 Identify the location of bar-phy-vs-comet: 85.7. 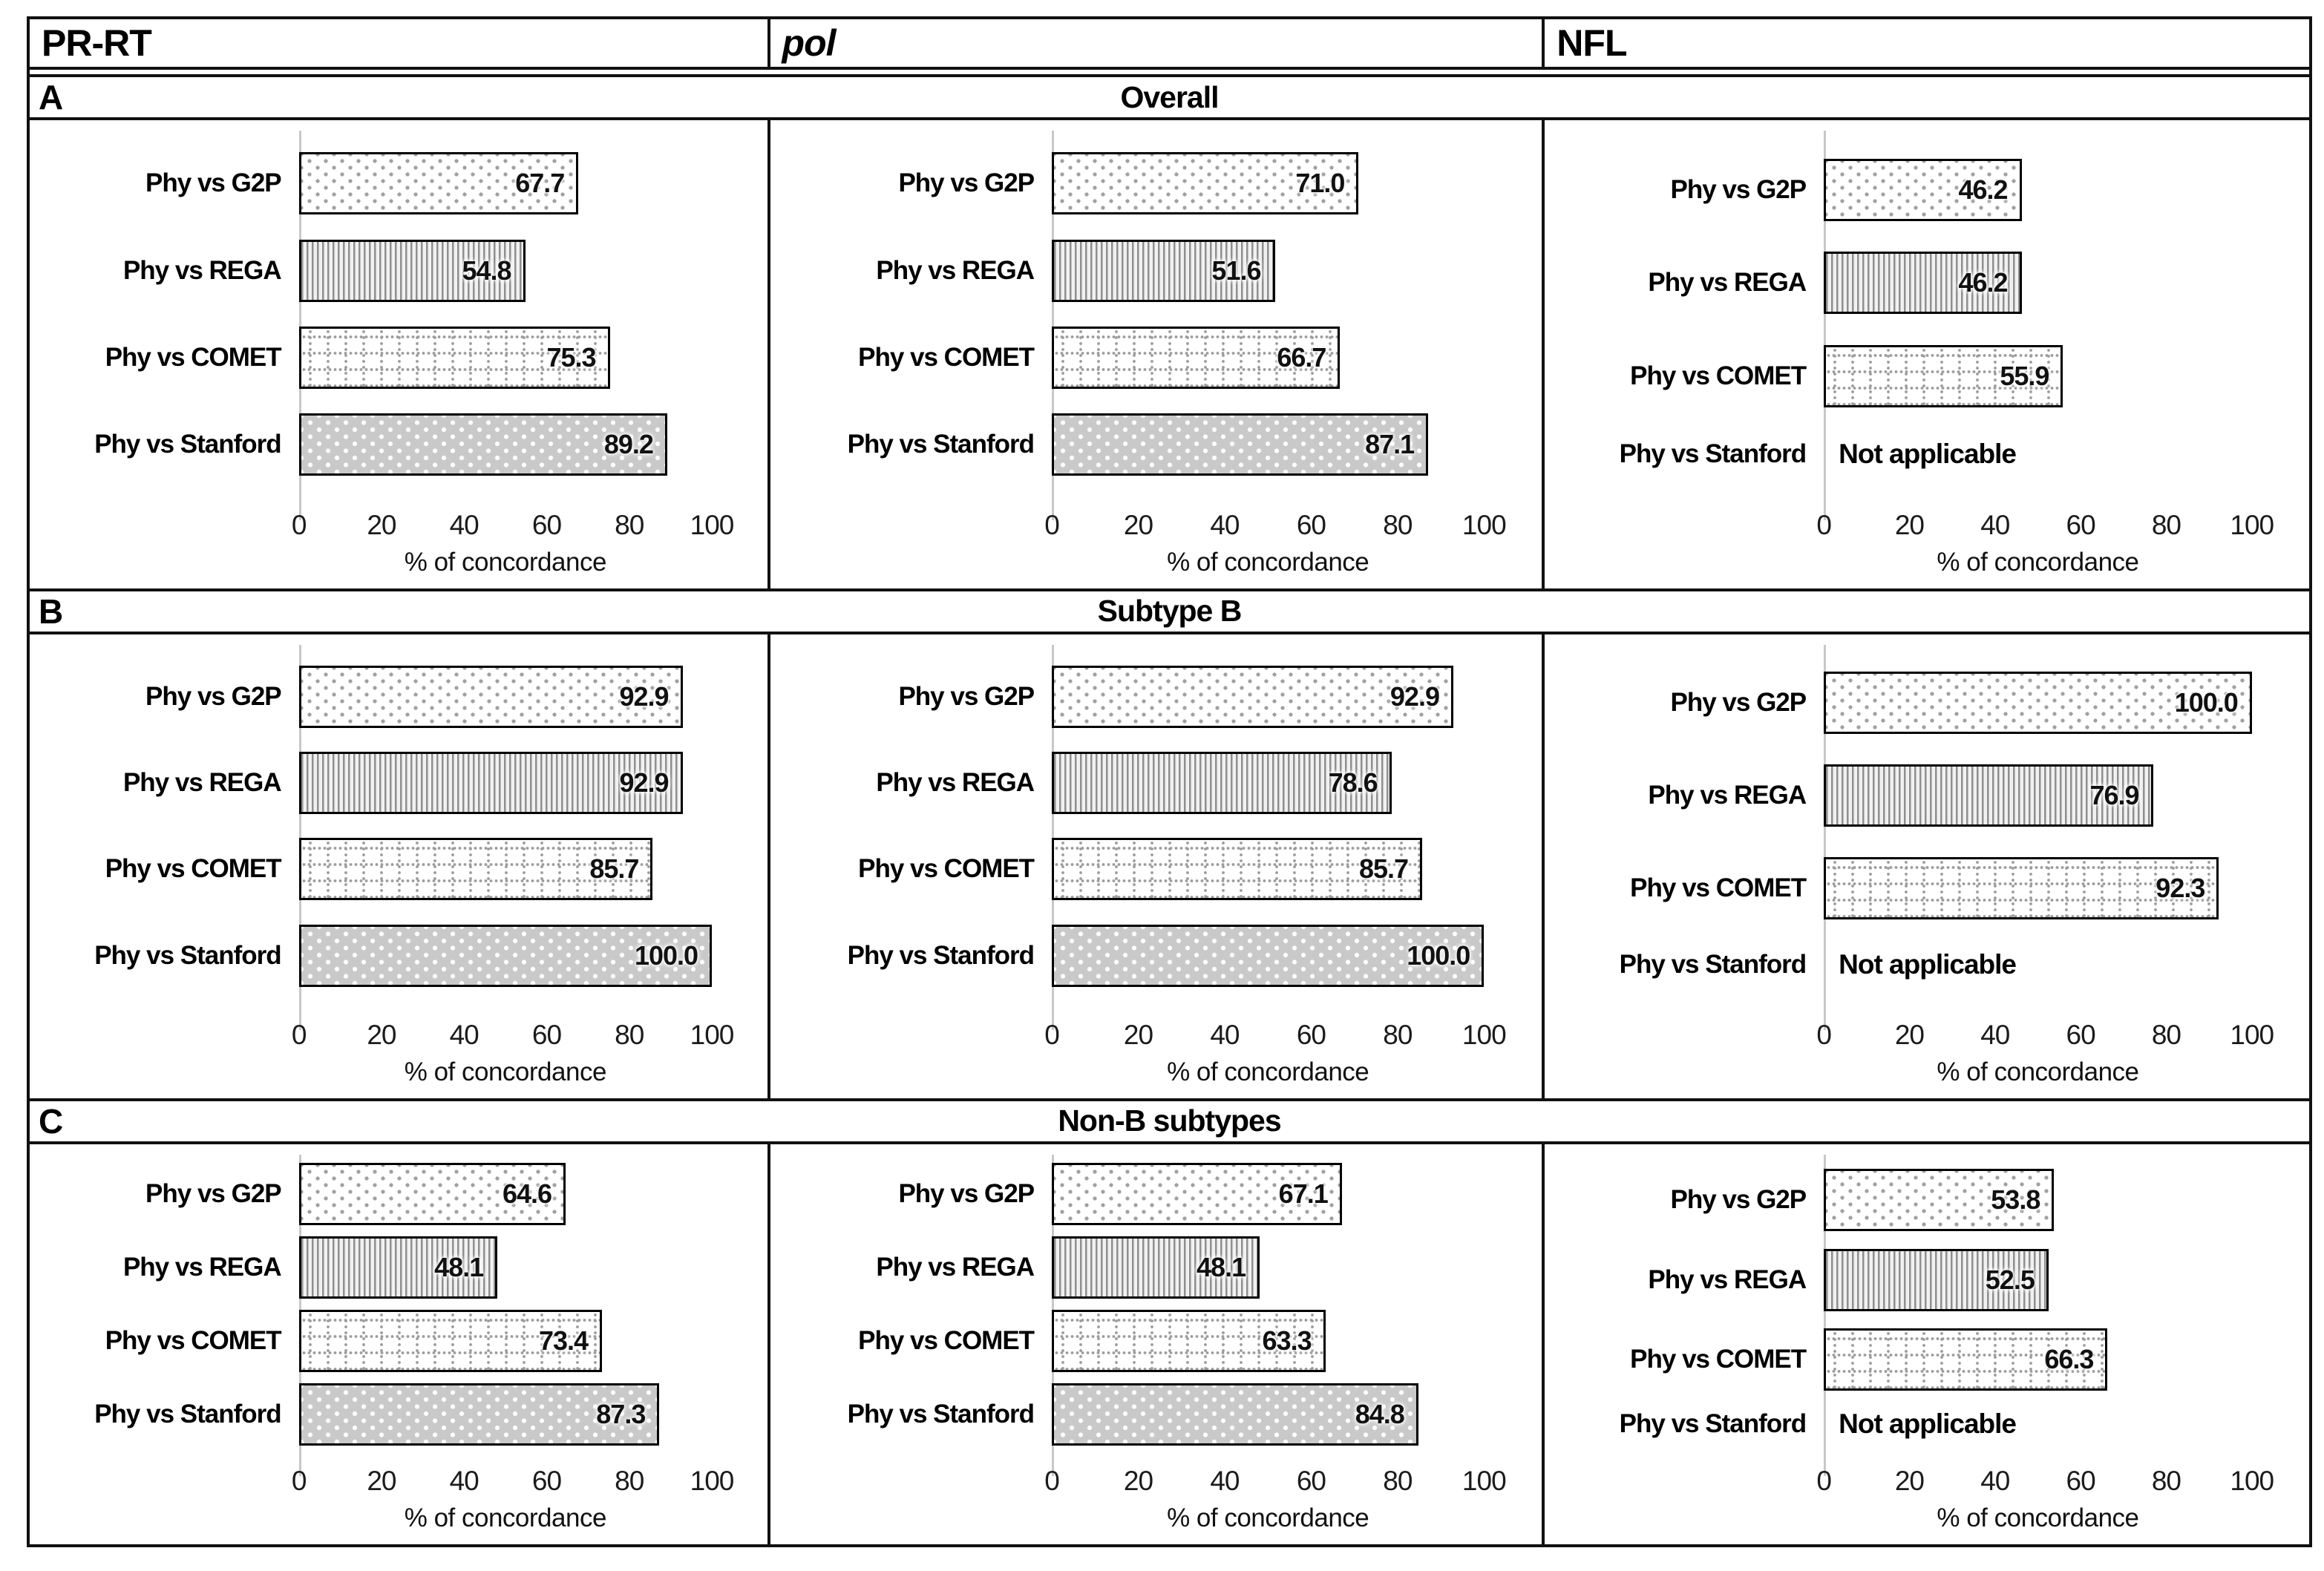
(1237, 869).